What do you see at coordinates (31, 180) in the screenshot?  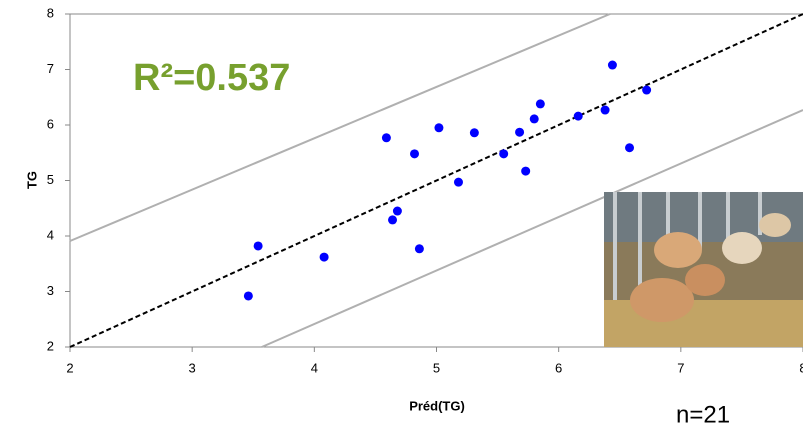 I see `y-axis-title: TG` at bounding box center [31, 180].